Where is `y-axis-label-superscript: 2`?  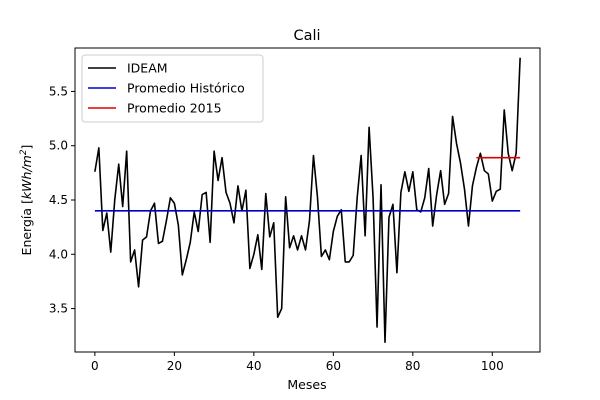
y-axis-label-superscript: 2 is located at coordinates (24, 152).